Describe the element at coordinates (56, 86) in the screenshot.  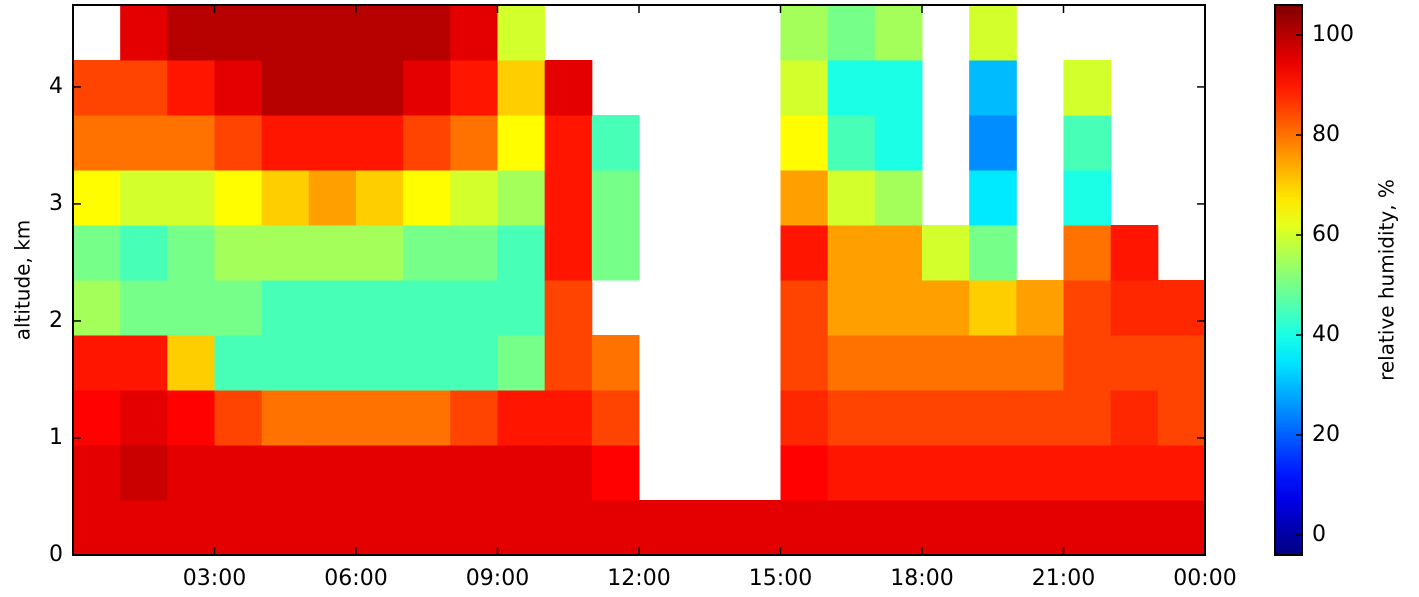
I see `y-tick-label: 4` at that location.